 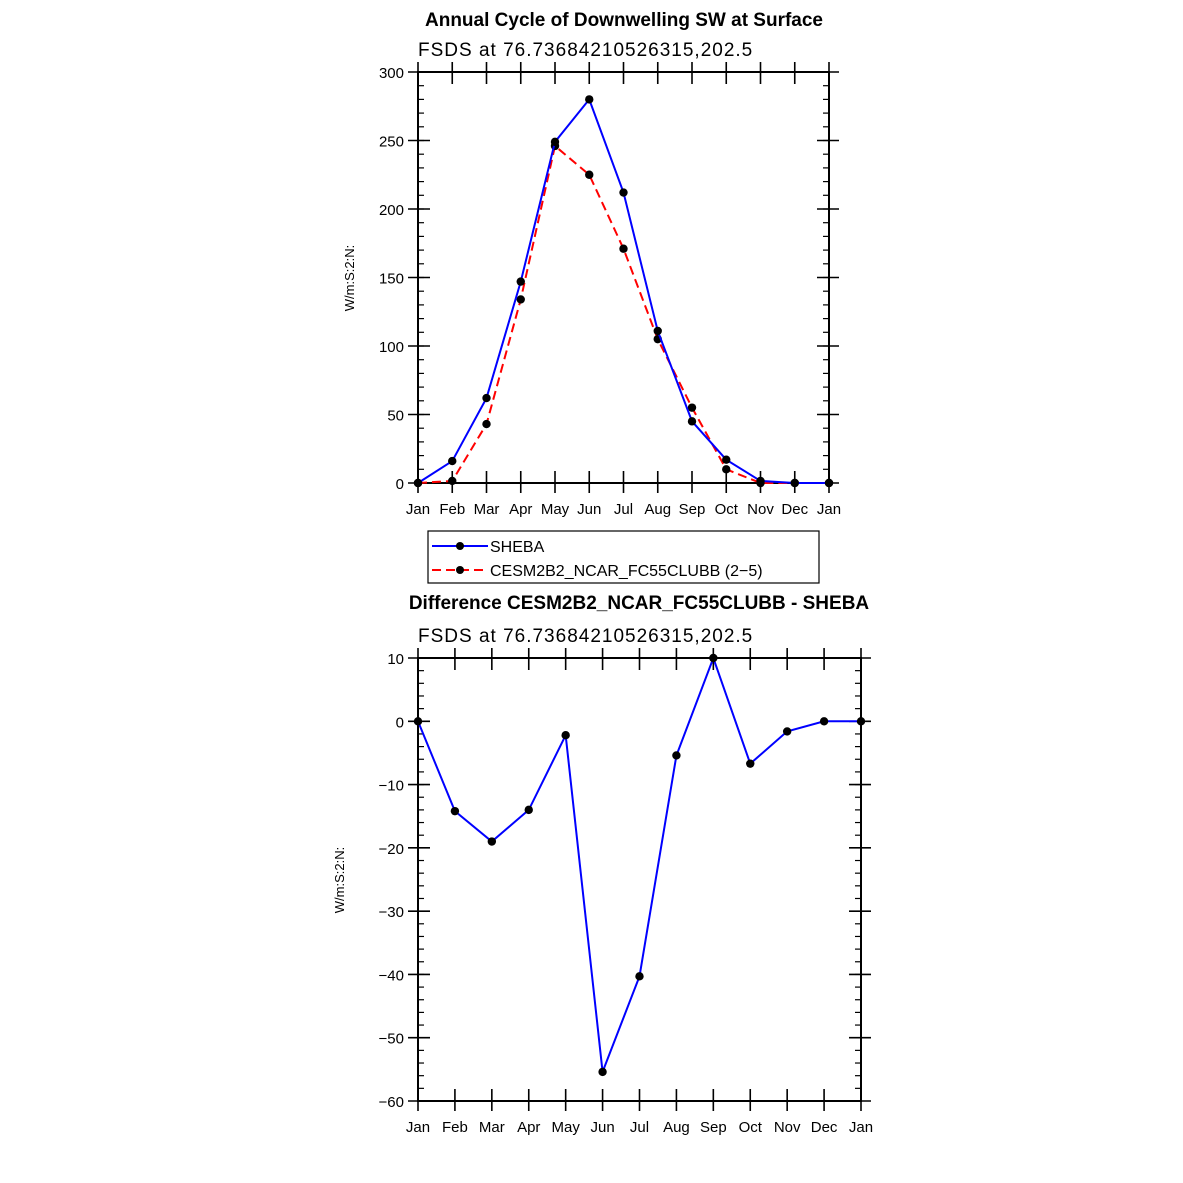 What do you see at coordinates (391, 347) in the screenshot?
I see `y-tick-label: 100` at bounding box center [391, 347].